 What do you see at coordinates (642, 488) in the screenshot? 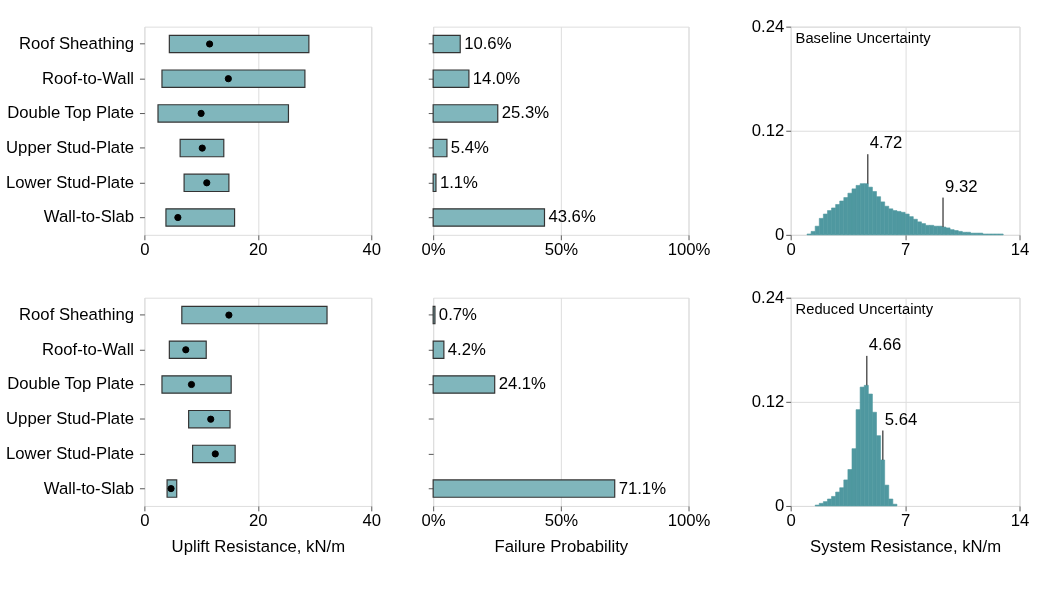
I see `data-label: 71.1%` at bounding box center [642, 488].